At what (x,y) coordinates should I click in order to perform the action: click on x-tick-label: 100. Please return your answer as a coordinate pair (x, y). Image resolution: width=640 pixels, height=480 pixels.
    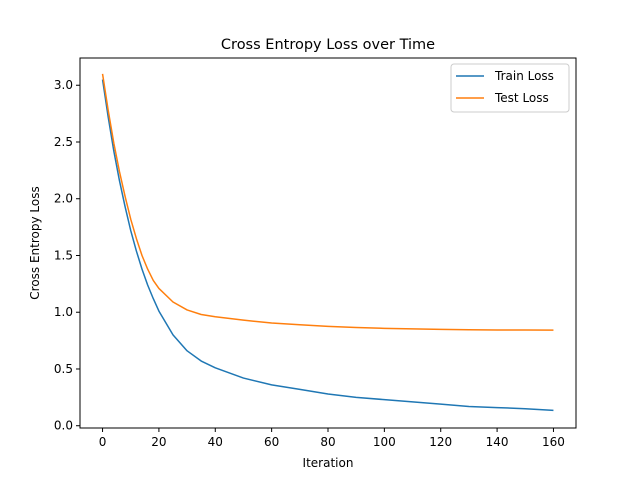
    Looking at the image, I should click on (384, 442).